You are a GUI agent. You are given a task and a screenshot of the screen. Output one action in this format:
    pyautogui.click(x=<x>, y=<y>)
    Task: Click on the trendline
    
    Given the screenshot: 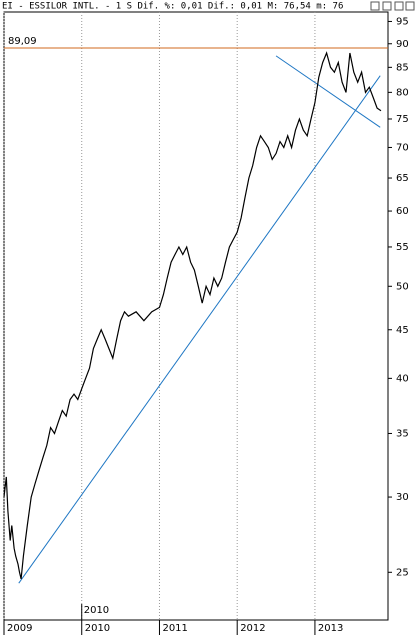 What is the action you would take?
    pyautogui.click(x=328, y=91)
    